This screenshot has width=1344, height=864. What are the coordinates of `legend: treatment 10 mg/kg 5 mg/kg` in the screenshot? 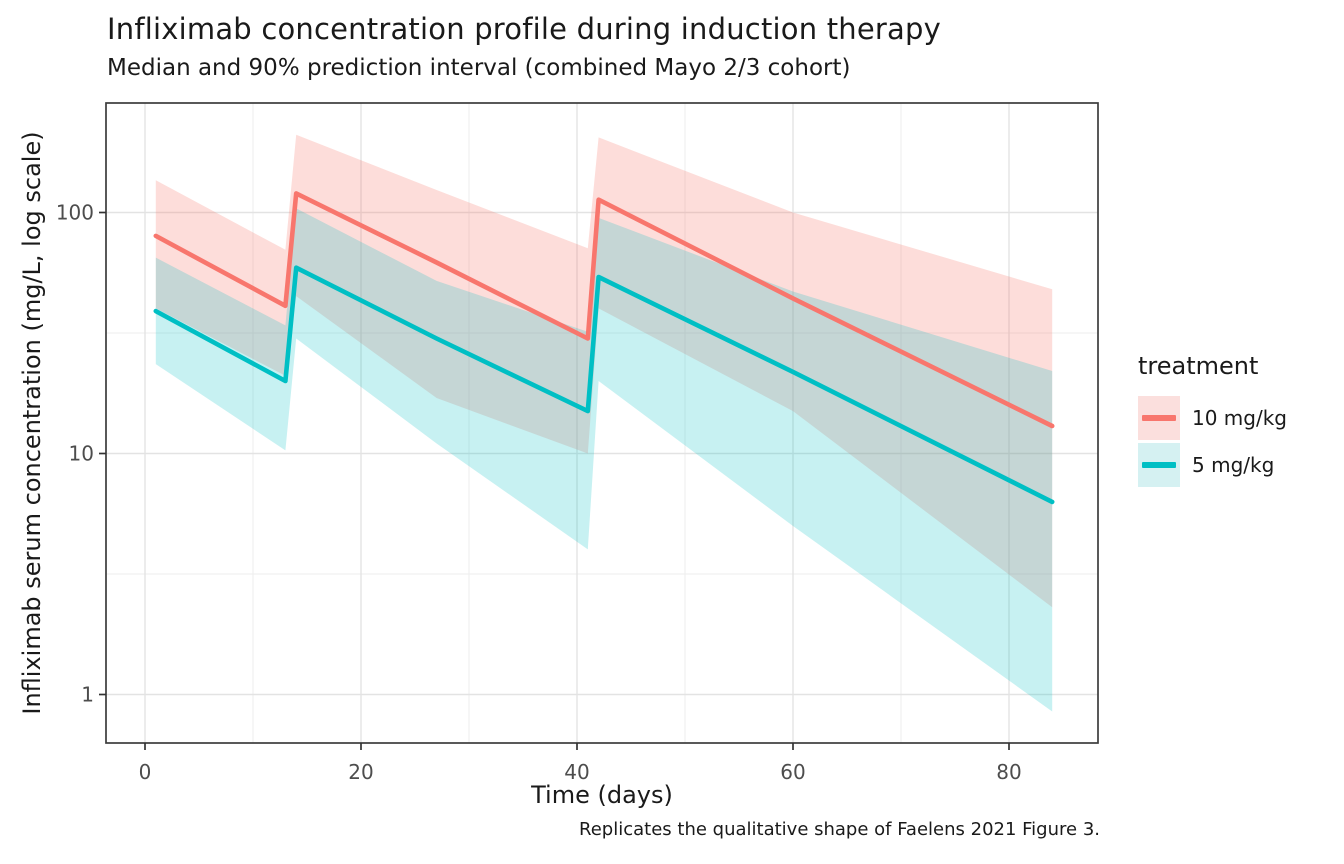 It's located at (1212, 421).